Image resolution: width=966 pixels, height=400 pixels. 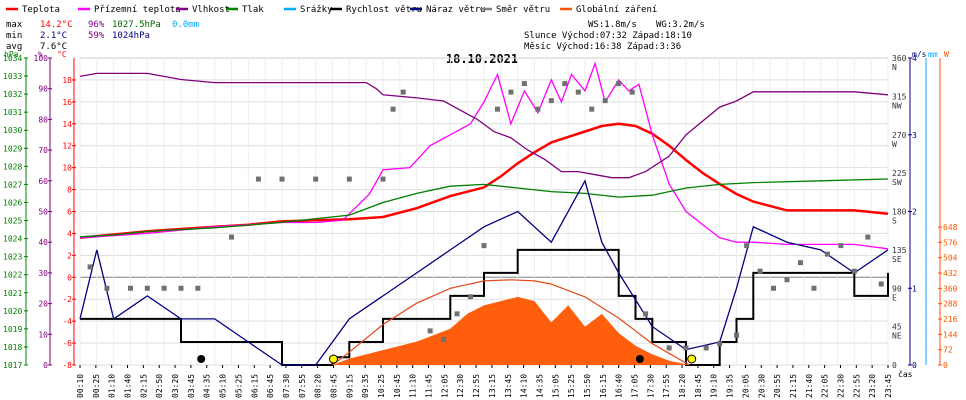 What do you see at coordinates (43, 150) in the screenshot?
I see `pct-tick-label: 70` at bounding box center [43, 150].